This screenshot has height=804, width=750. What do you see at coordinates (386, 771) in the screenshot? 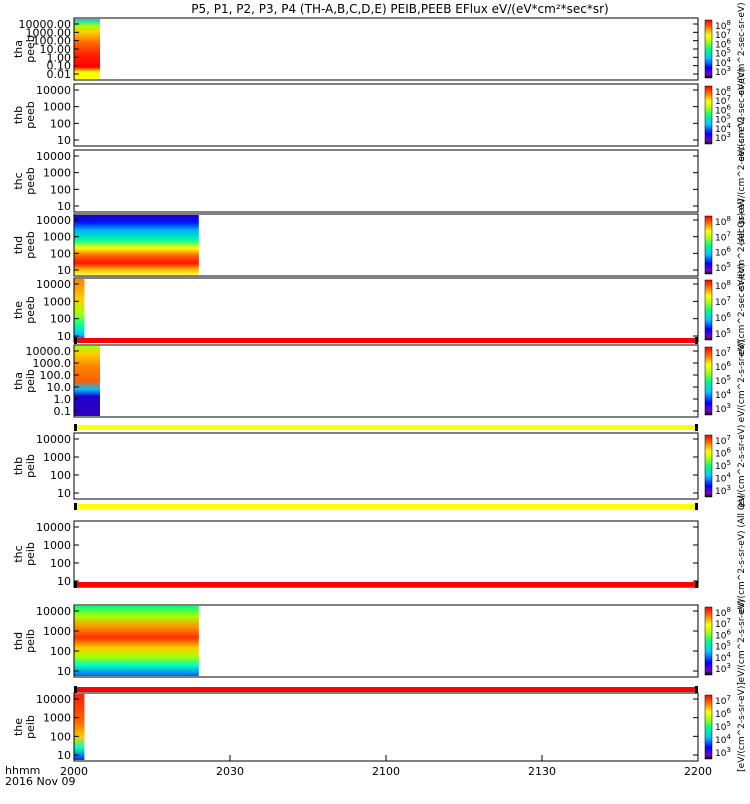
I see `x-tick-label: 2100` at bounding box center [386, 771].